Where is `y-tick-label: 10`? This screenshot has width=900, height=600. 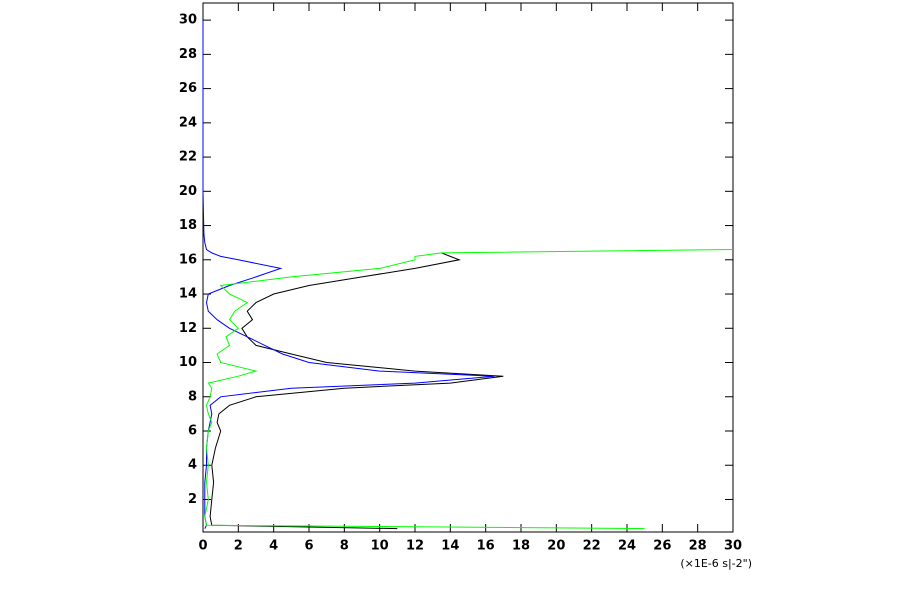
y-tick-label: 10 is located at coordinates (188, 362).